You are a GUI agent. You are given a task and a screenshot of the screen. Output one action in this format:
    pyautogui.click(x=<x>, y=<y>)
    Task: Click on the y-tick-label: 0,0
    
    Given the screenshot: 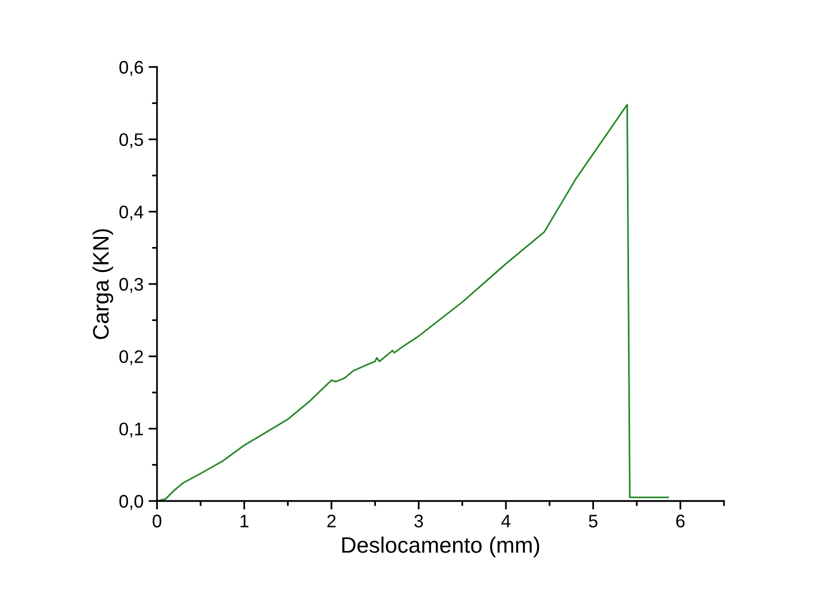 What is the action you would take?
    pyautogui.click(x=131, y=502)
    